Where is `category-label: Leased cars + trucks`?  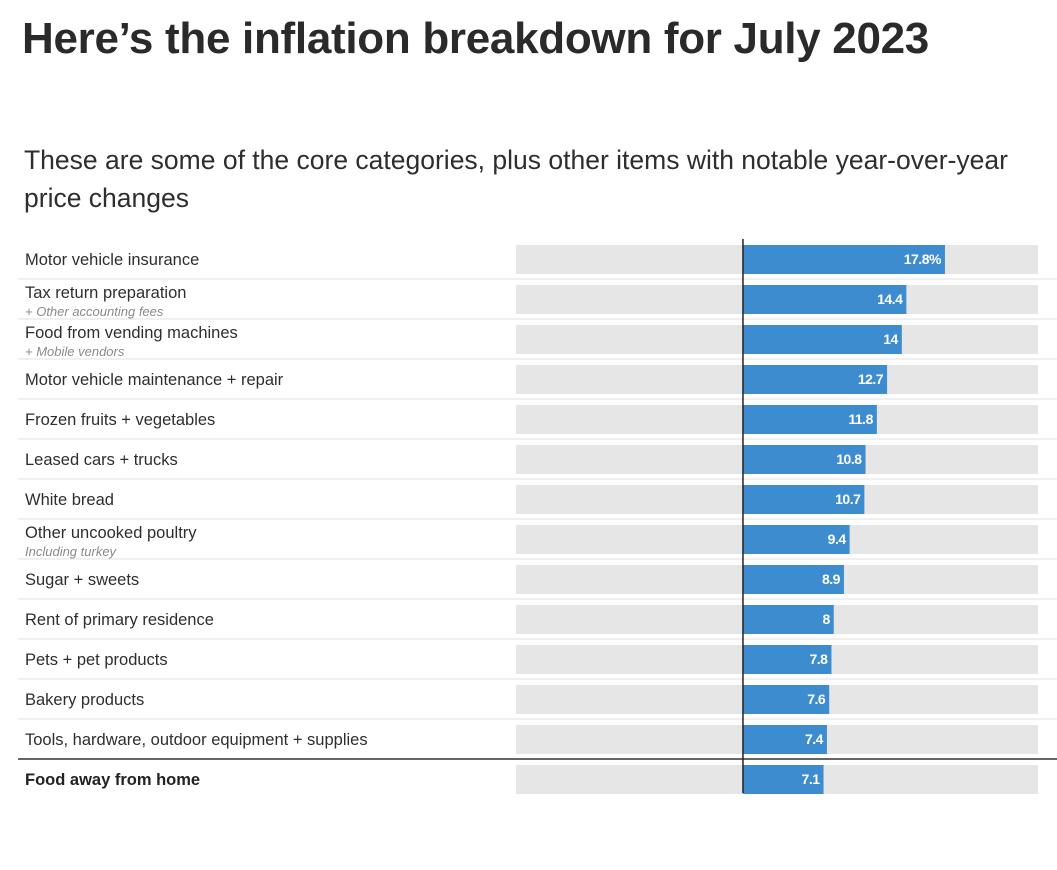
category-label: Leased cars + trucks is located at coordinates (101, 460).